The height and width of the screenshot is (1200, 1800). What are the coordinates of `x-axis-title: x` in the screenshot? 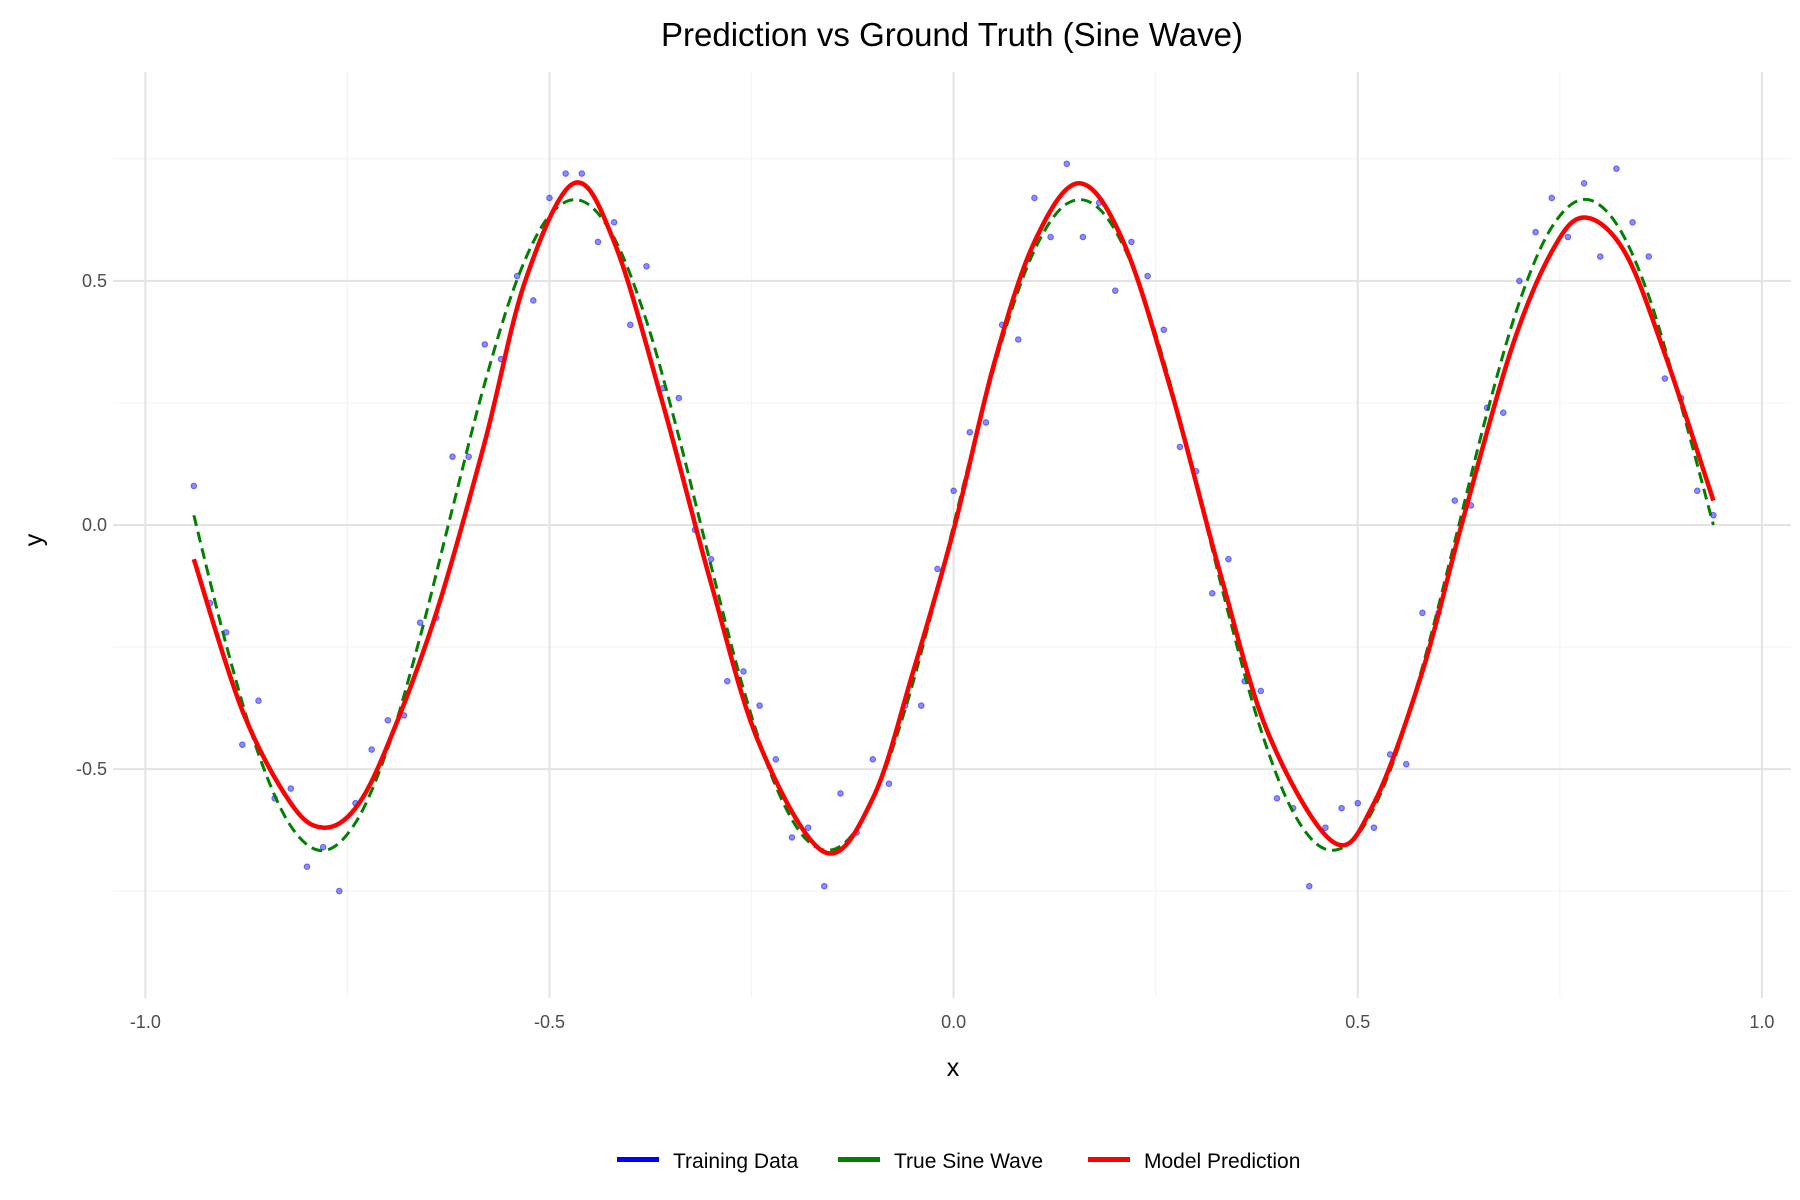 It's located at (953, 1068).